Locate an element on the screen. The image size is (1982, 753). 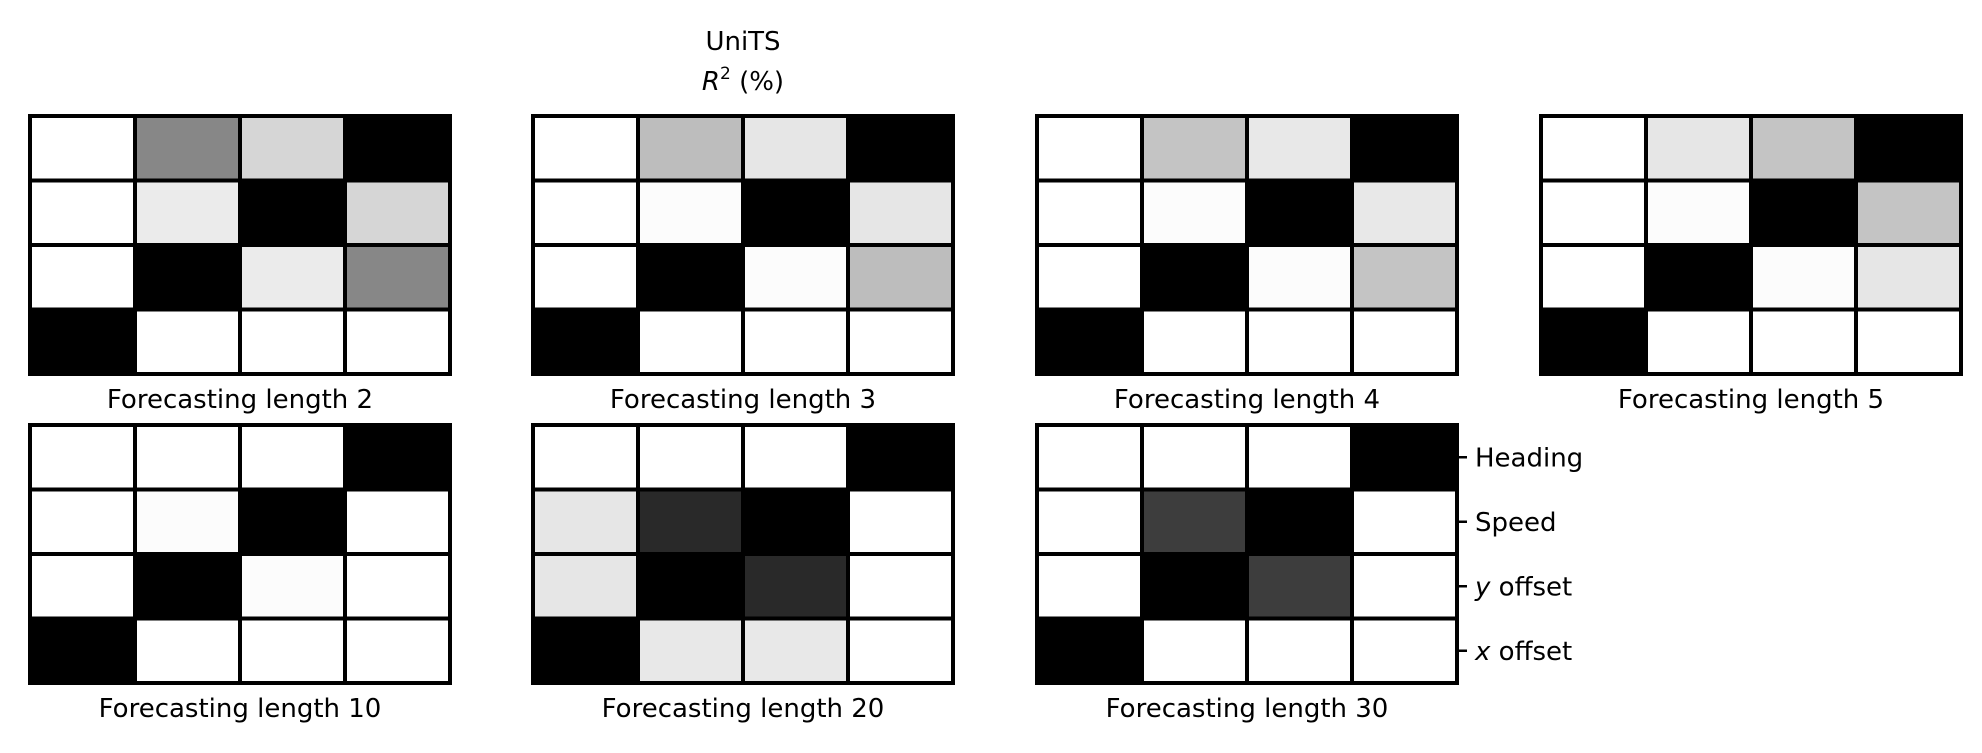
panel-label: Forecasting length 2 is located at coordinates (240, 400).